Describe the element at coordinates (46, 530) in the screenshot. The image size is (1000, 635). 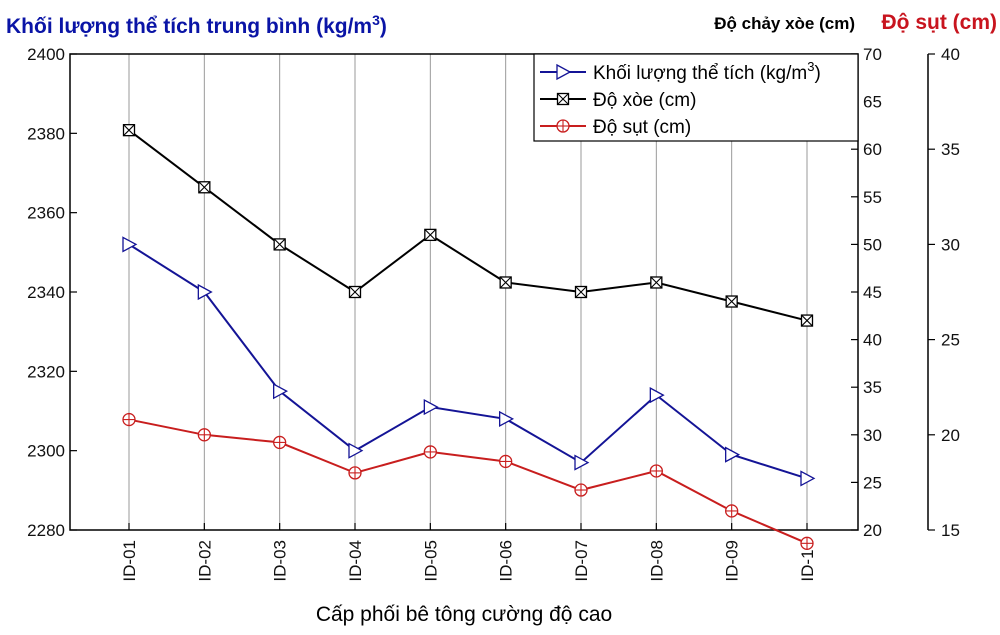
I see `left-tick-label: 2280` at that location.